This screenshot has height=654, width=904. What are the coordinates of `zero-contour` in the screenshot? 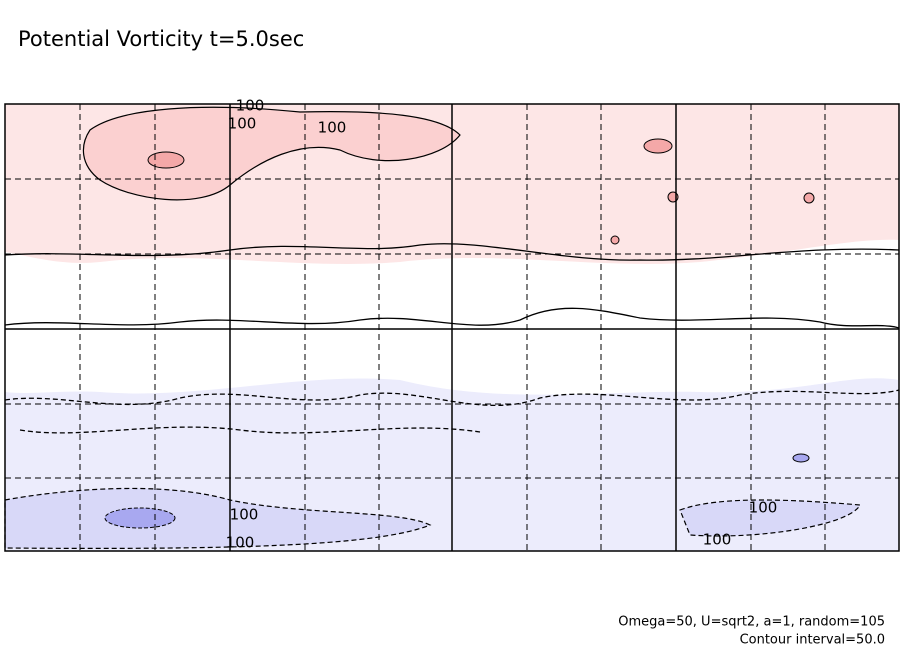 It's located at (452, 318).